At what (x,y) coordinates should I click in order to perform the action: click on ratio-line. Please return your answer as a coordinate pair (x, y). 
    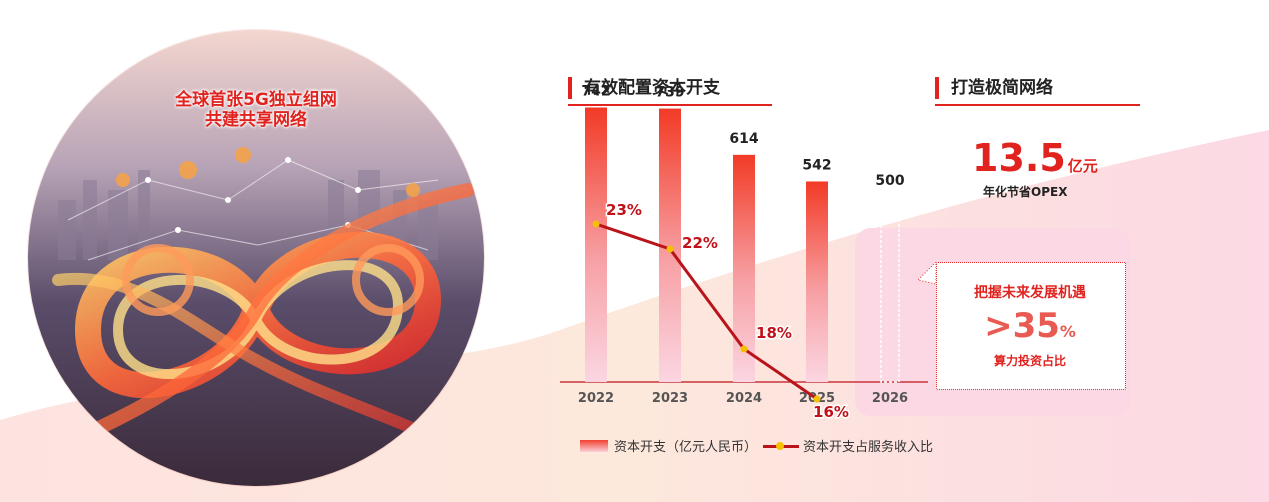
    Looking at the image, I should click on (706, 311).